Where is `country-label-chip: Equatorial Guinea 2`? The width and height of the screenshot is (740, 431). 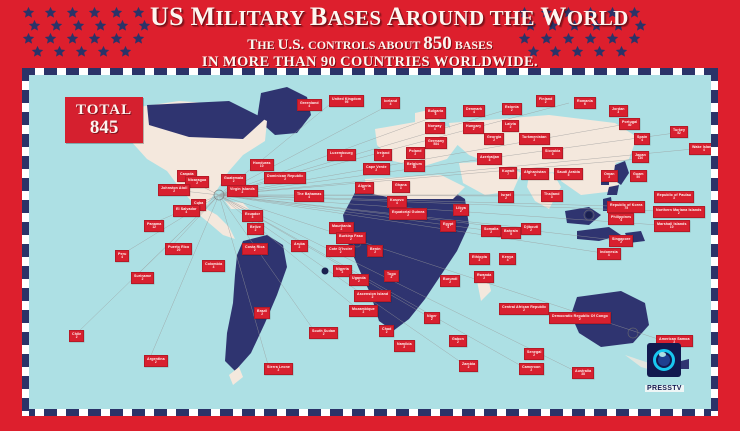
country-label-chip: Equatorial Guinea 2 is located at coordinates (408, 214).